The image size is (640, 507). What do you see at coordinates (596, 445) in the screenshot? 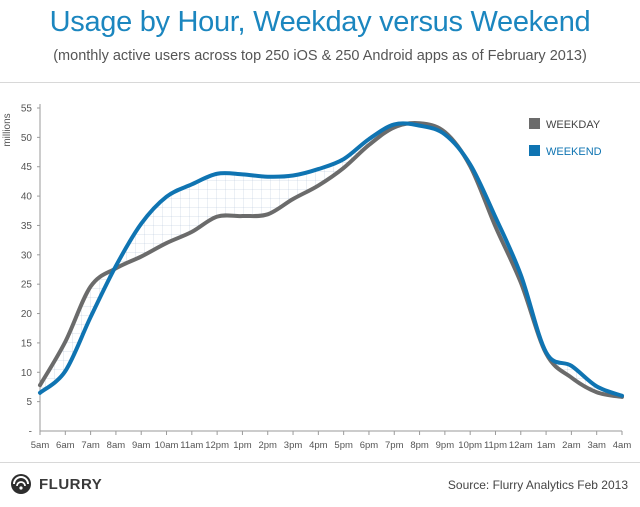
I see `x-tick-label: 3am` at bounding box center [596, 445].